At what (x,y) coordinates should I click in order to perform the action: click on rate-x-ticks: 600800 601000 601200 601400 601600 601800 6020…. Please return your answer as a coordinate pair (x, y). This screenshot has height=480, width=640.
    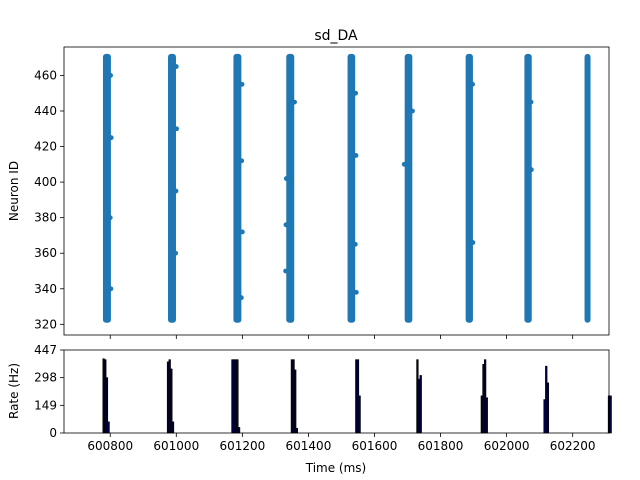
    Looking at the image, I should click on (341, 443).